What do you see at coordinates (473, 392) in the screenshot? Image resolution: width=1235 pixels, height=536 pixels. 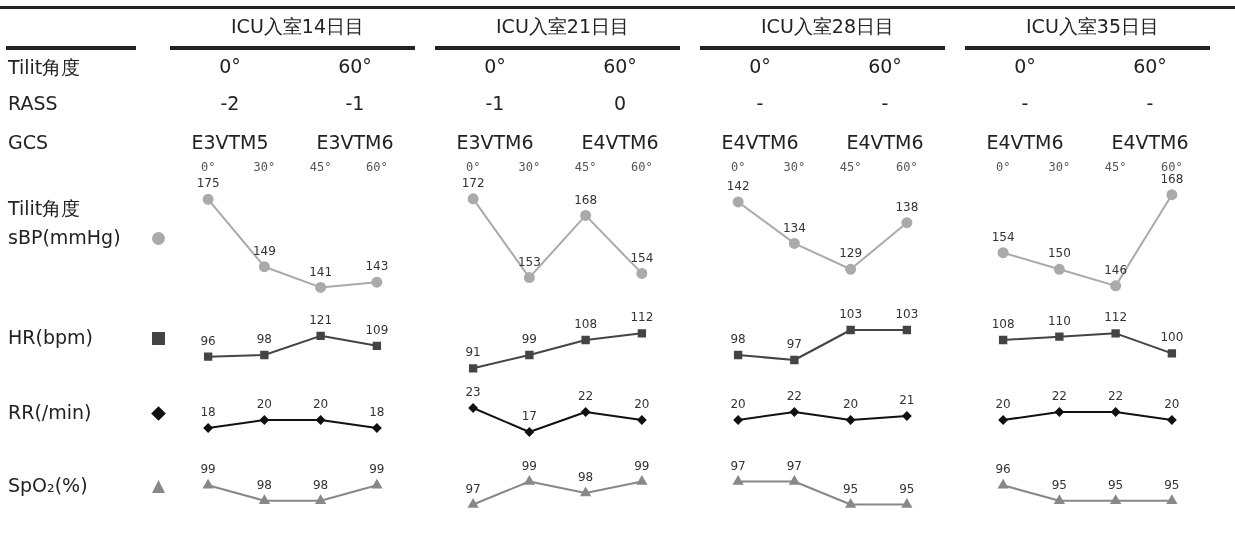 I see `data-label: 23` at bounding box center [473, 392].